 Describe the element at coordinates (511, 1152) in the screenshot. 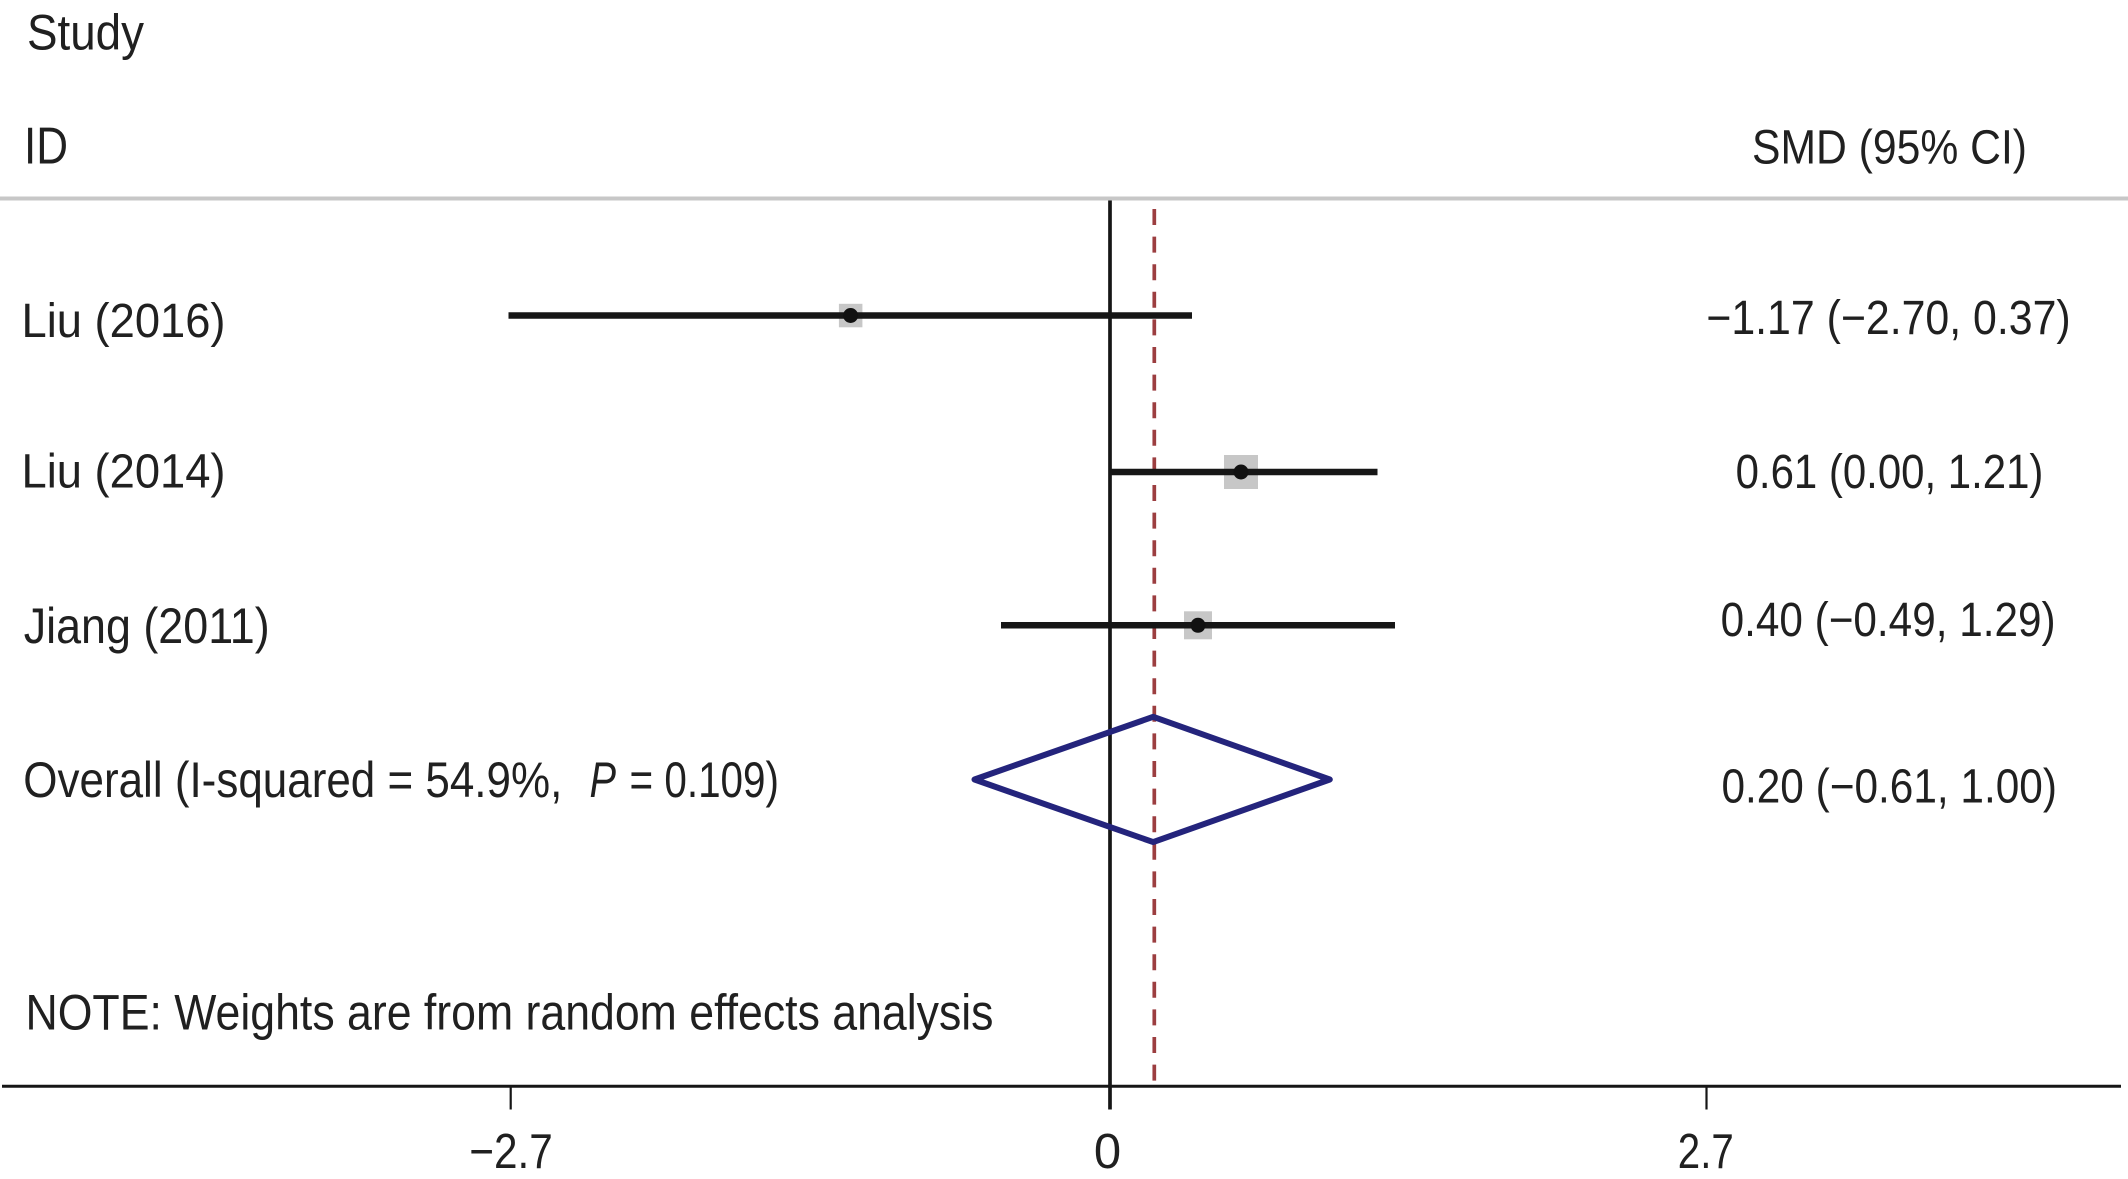

I see `svg-text: −2.7` at that location.